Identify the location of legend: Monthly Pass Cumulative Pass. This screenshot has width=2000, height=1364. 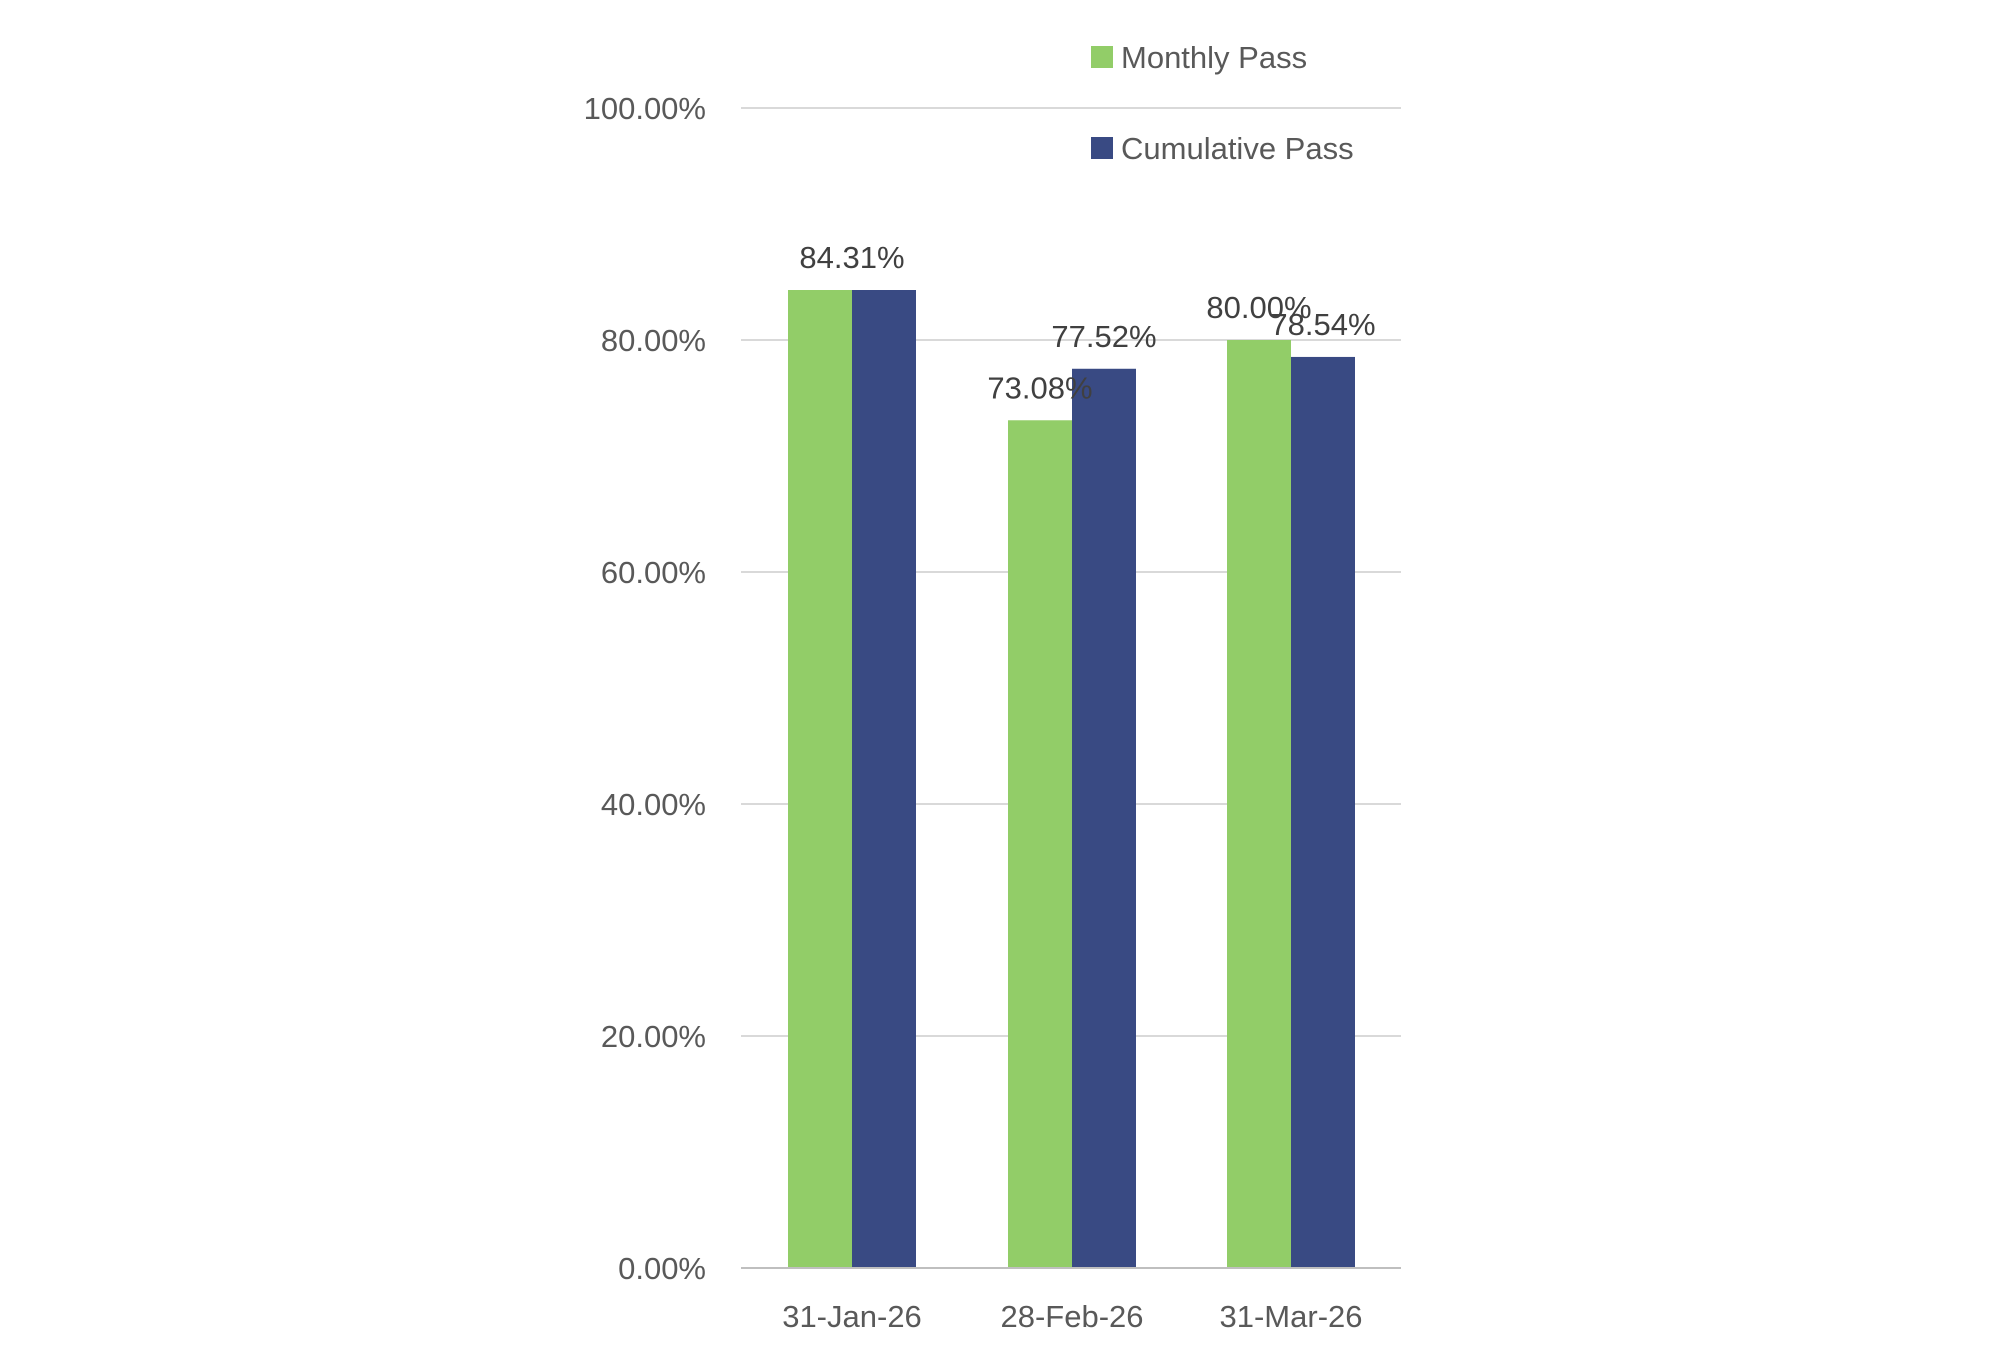
(1222, 103).